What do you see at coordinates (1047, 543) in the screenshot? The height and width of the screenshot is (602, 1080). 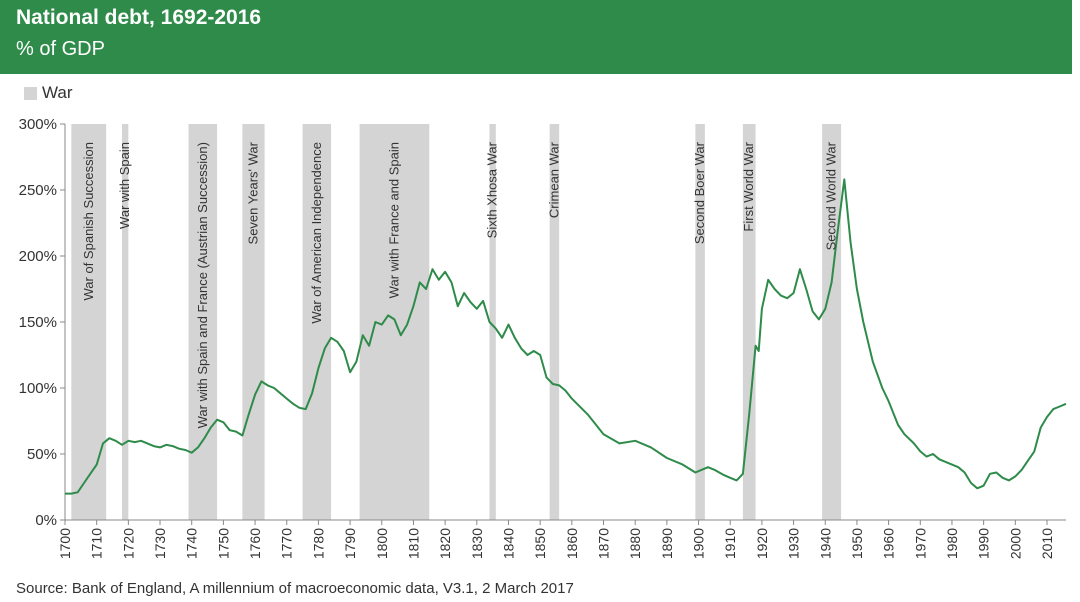 I see `x-tick-label: 2010` at bounding box center [1047, 543].